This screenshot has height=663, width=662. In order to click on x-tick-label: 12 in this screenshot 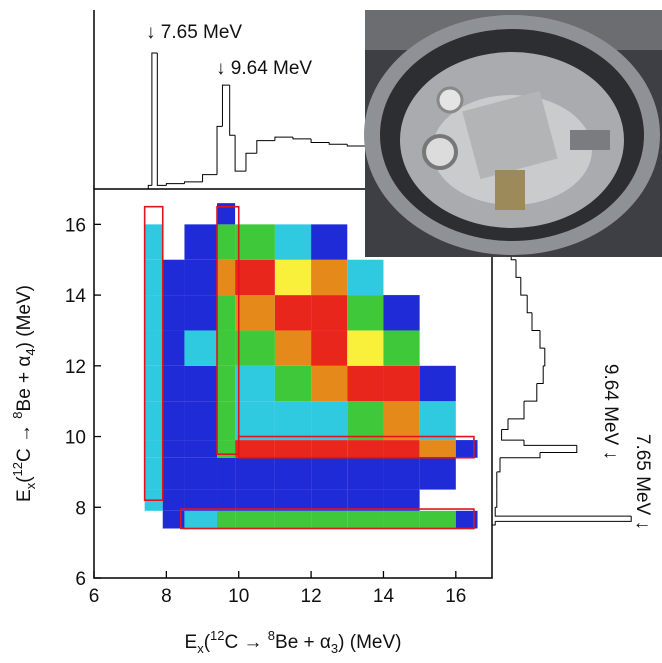, I will do `click(311, 596)`.